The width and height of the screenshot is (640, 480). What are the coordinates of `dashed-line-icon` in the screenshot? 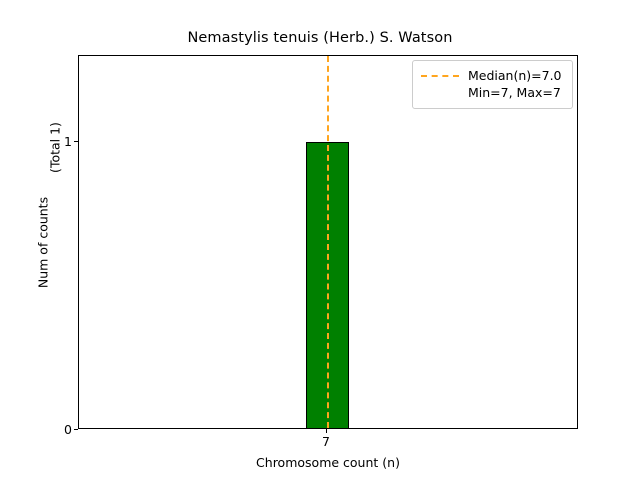 It's located at (440, 76).